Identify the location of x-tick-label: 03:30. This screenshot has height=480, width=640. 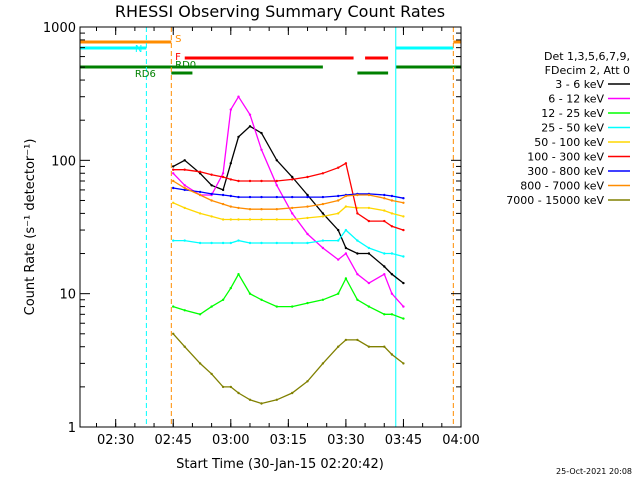
(345, 440).